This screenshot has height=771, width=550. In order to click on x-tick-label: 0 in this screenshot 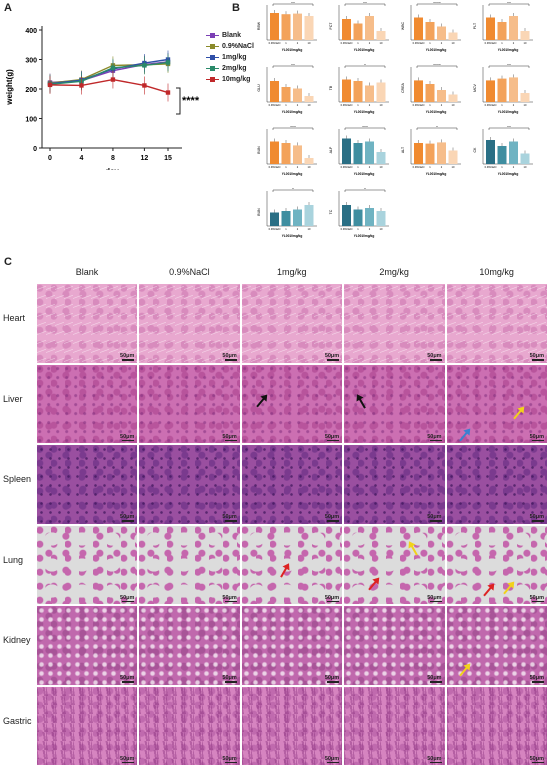, I will do `click(50, 158)`.